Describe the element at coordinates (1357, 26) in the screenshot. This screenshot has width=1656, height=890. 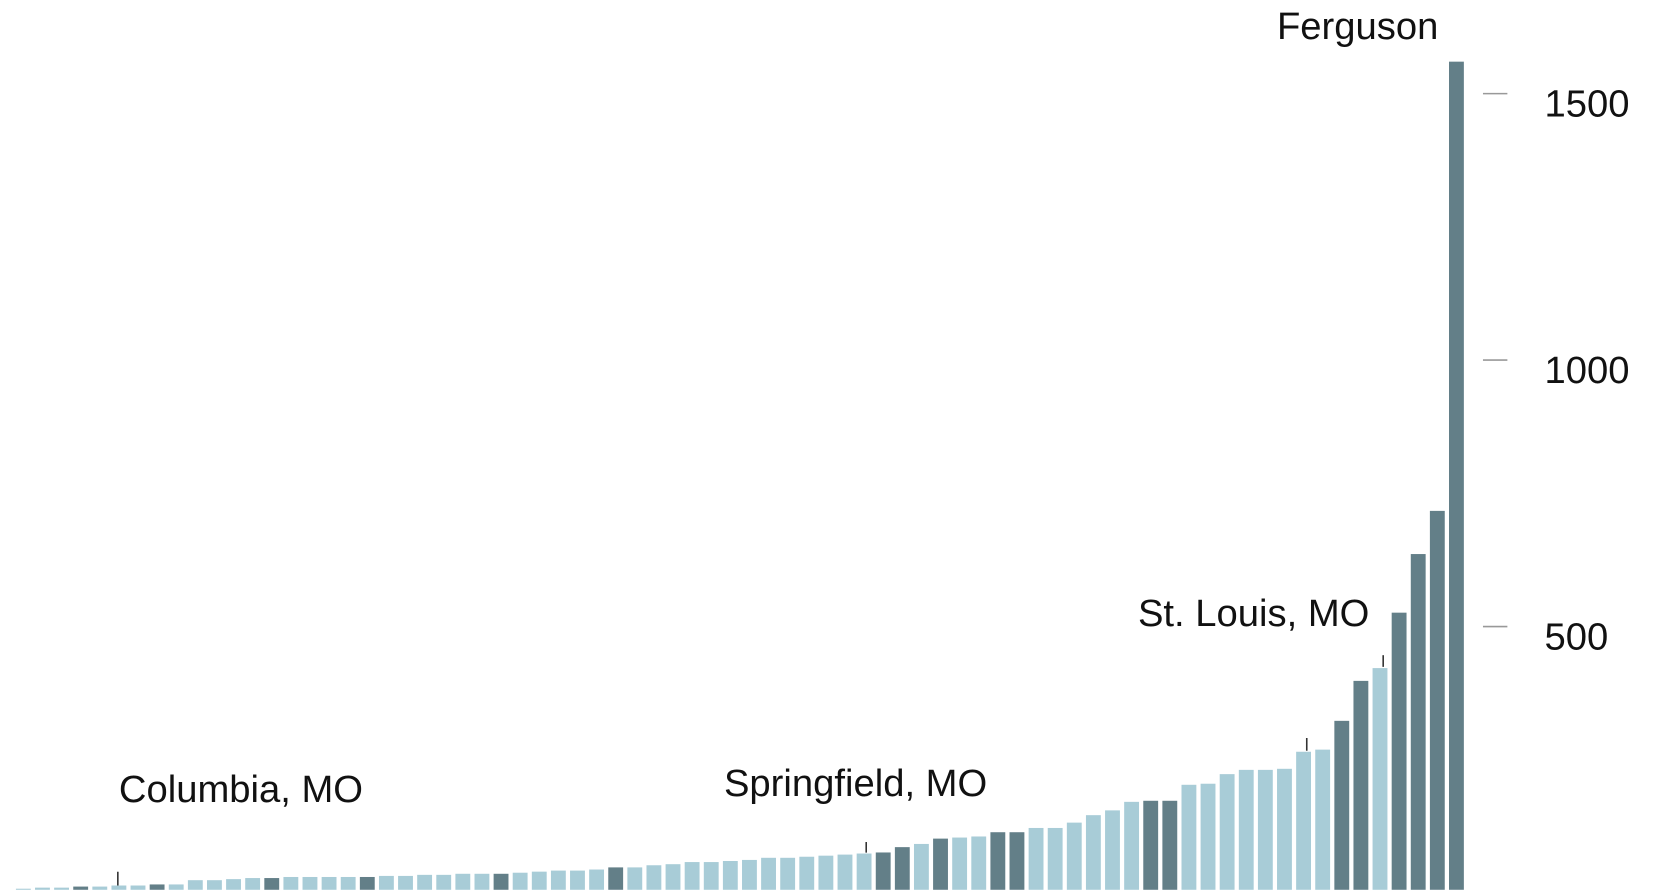
I see `annotation: Ferguson` at that location.